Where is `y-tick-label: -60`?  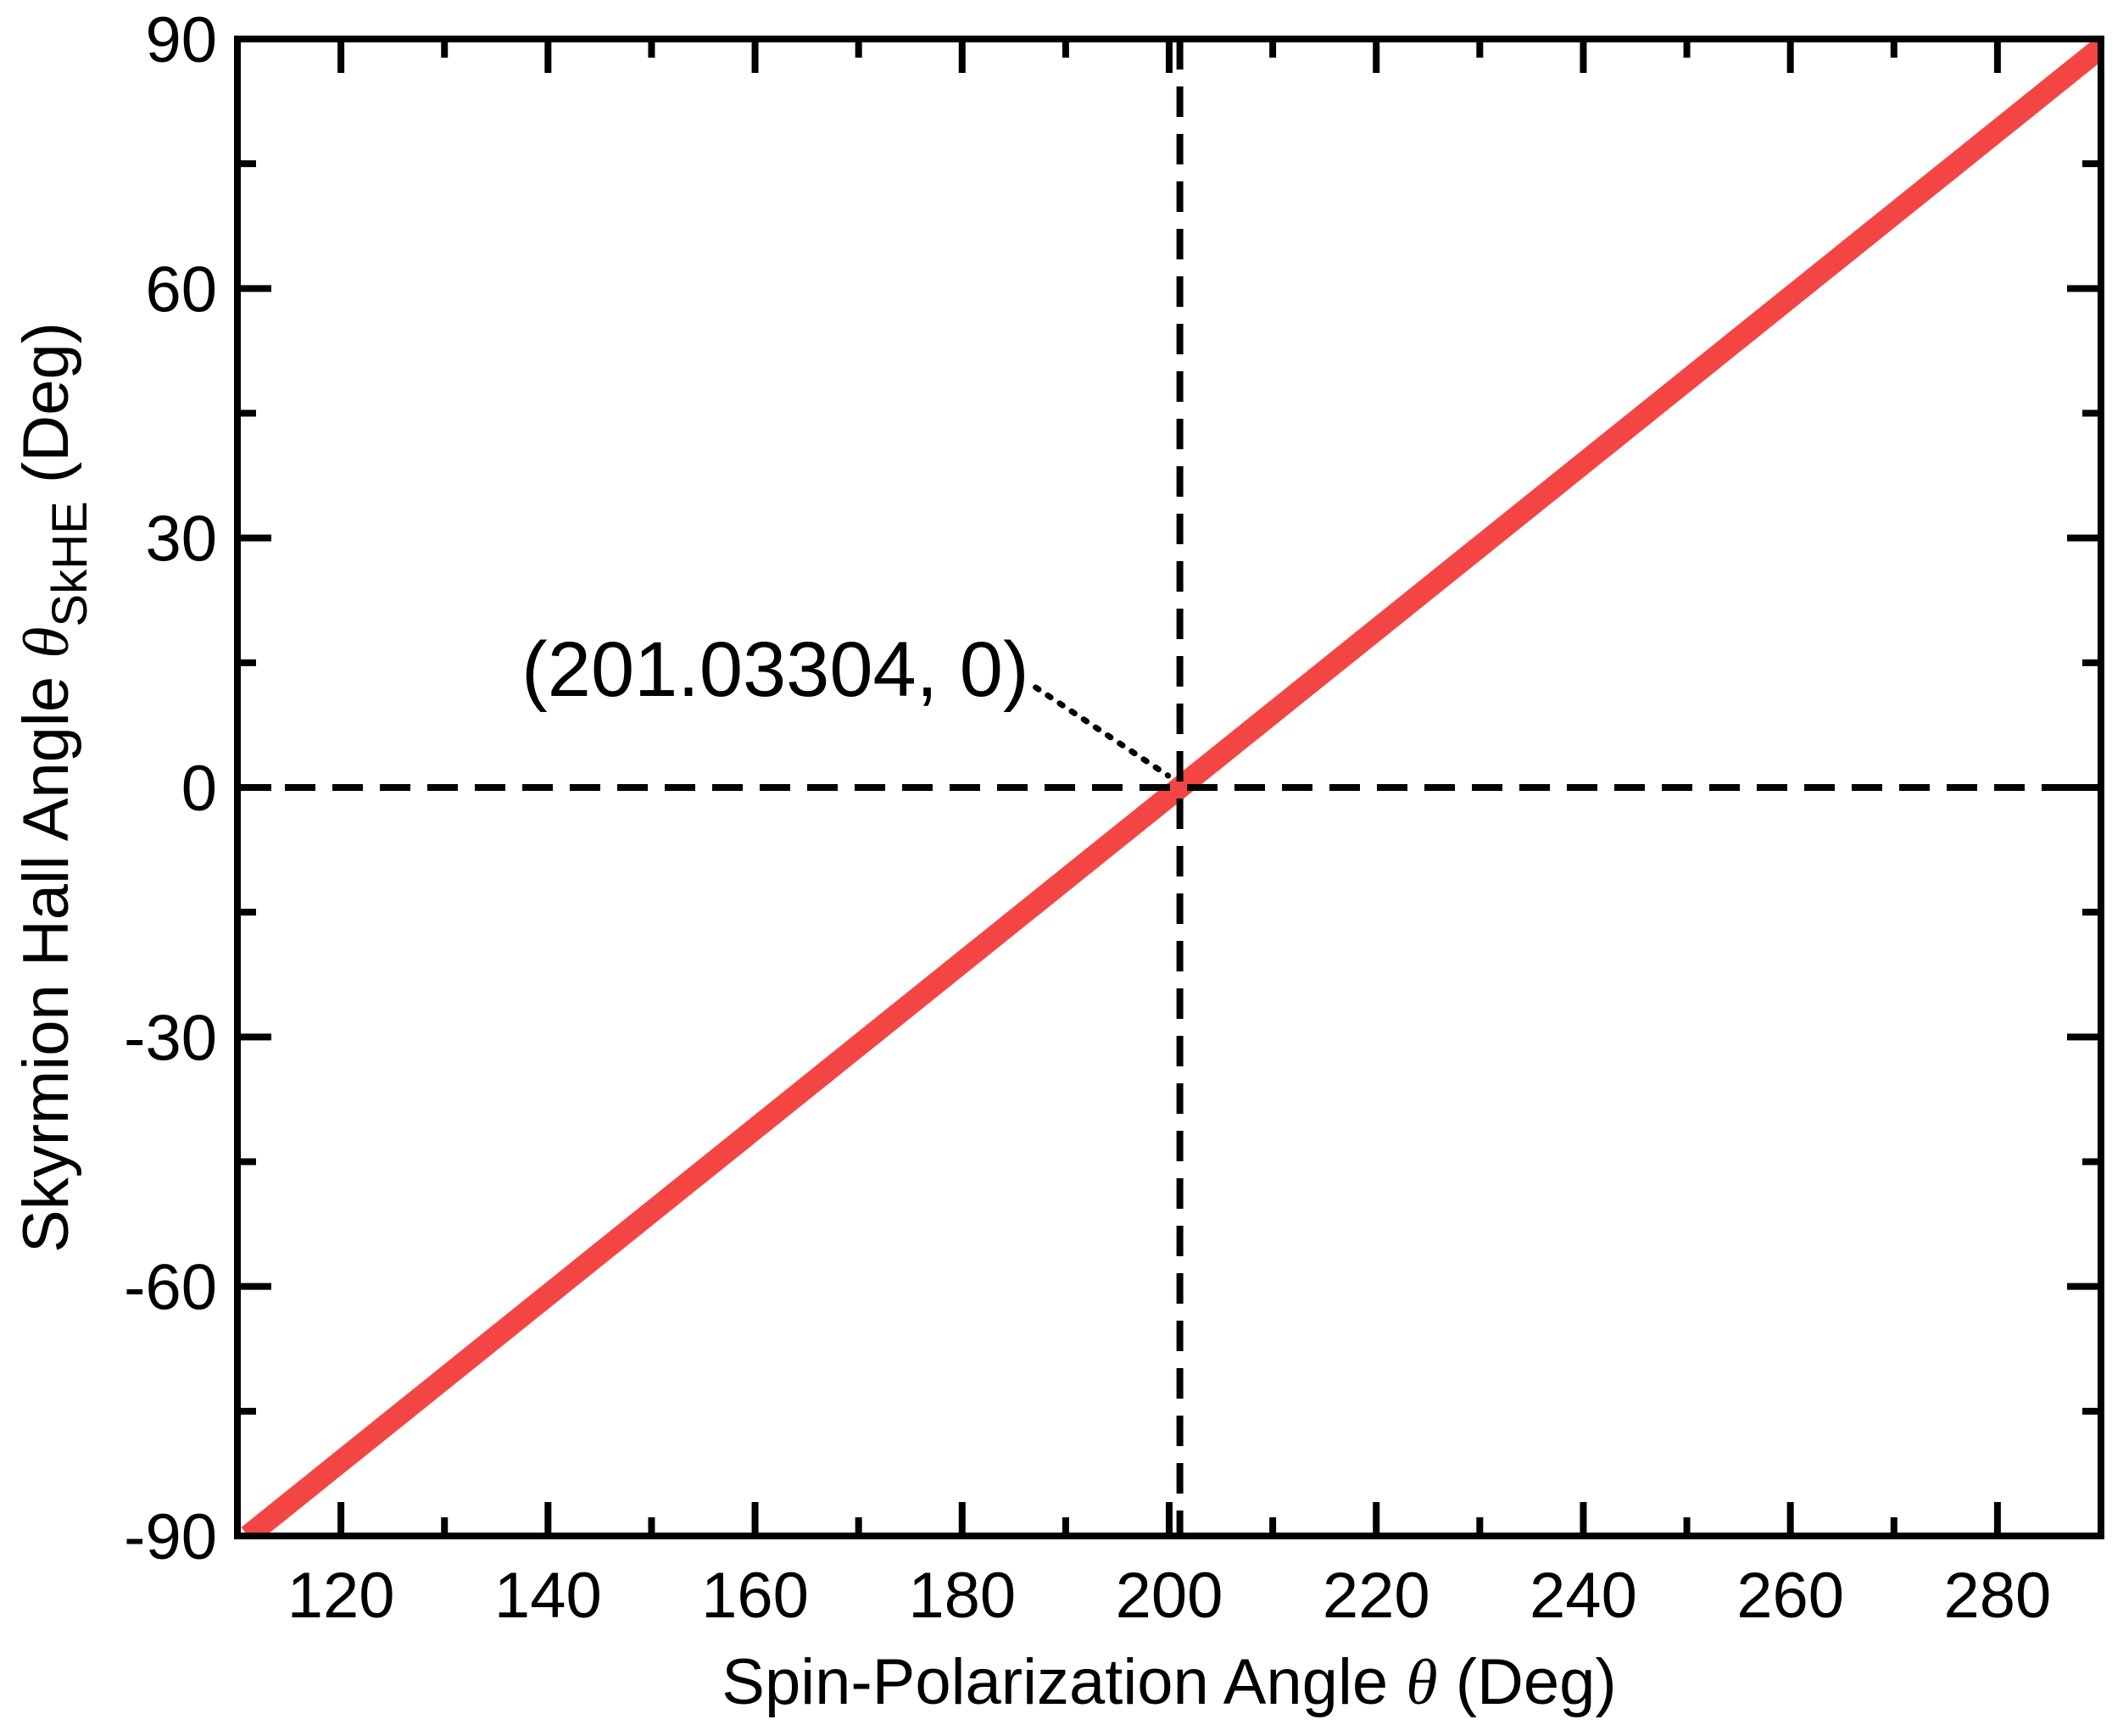
y-tick-label: -60 is located at coordinates (170, 1288).